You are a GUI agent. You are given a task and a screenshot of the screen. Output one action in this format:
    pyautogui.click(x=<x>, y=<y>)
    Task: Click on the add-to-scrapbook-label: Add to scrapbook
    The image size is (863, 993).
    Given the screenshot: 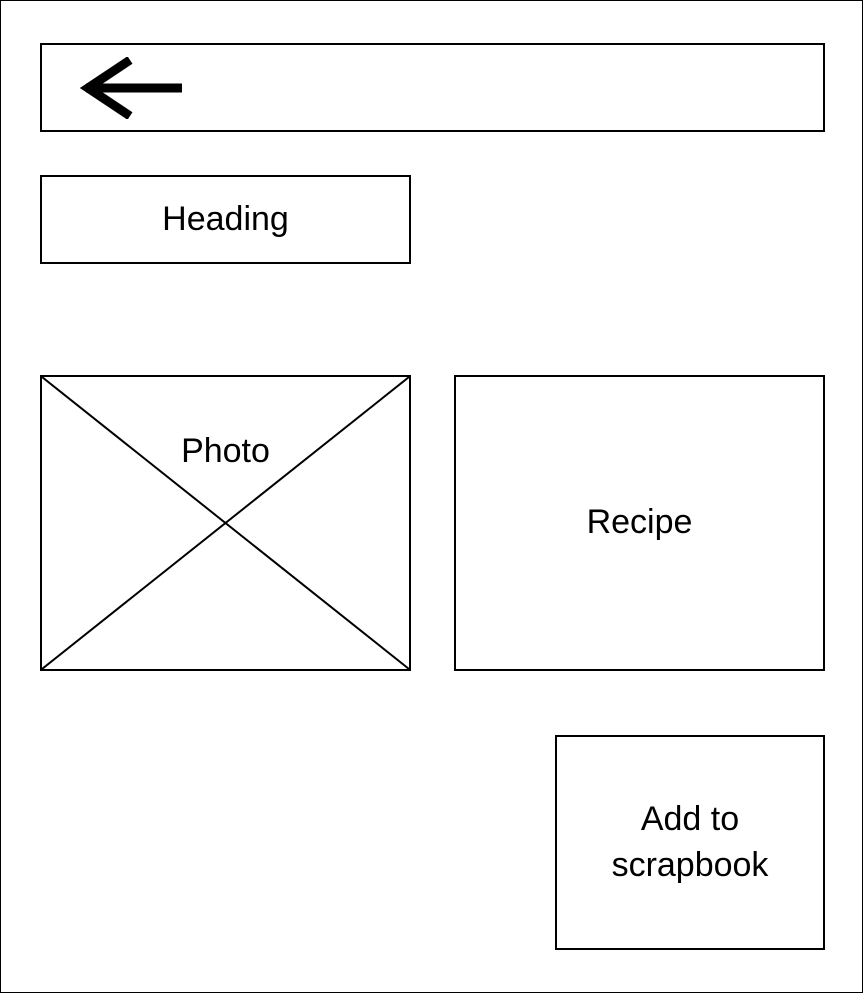 What is the action you would take?
    pyautogui.click(x=690, y=843)
    